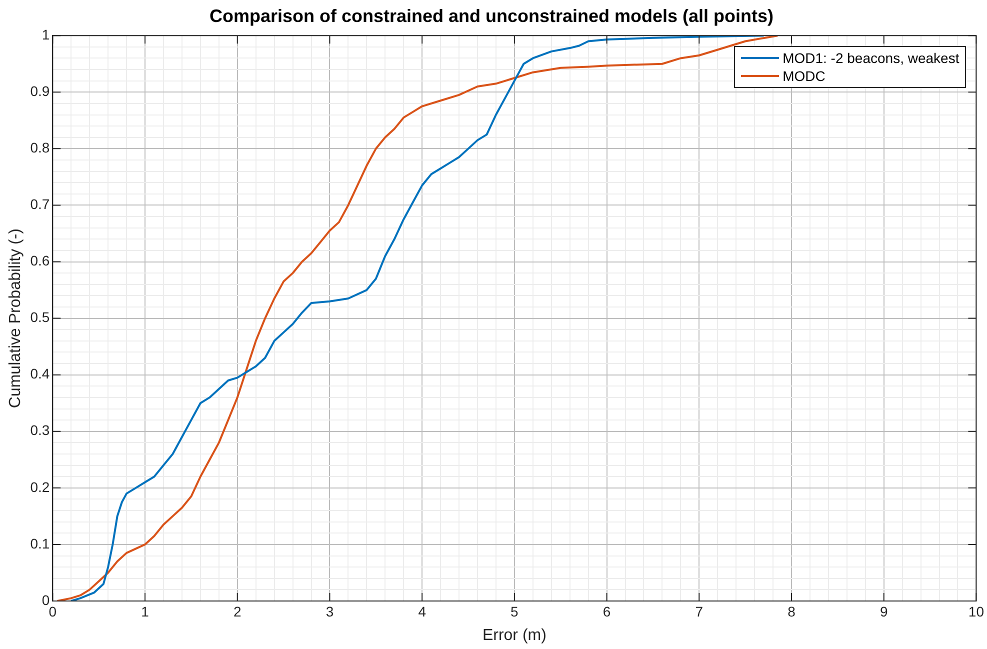 The image size is (987, 649). Describe the element at coordinates (15, 318) in the screenshot. I see `y-axis-title: Cumulative Probability (-)` at that location.